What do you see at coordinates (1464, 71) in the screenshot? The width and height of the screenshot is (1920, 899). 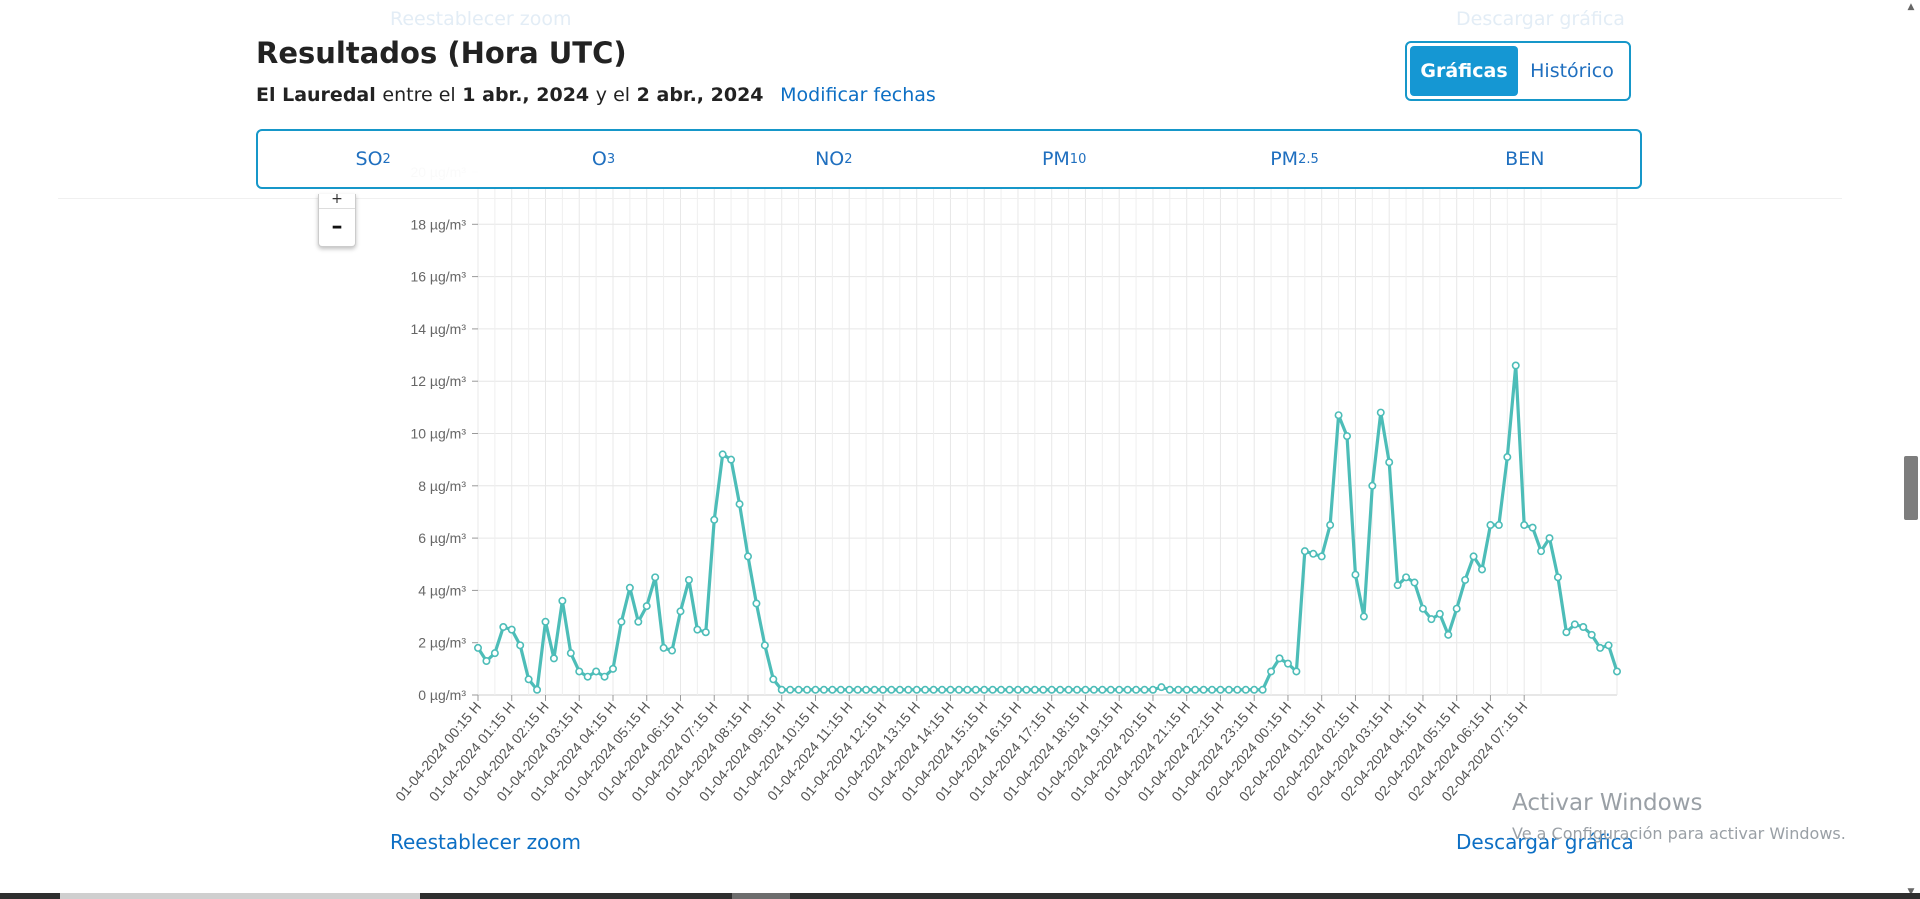 I see `charts-view-button: Gráficas` at bounding box center [1464, 71].